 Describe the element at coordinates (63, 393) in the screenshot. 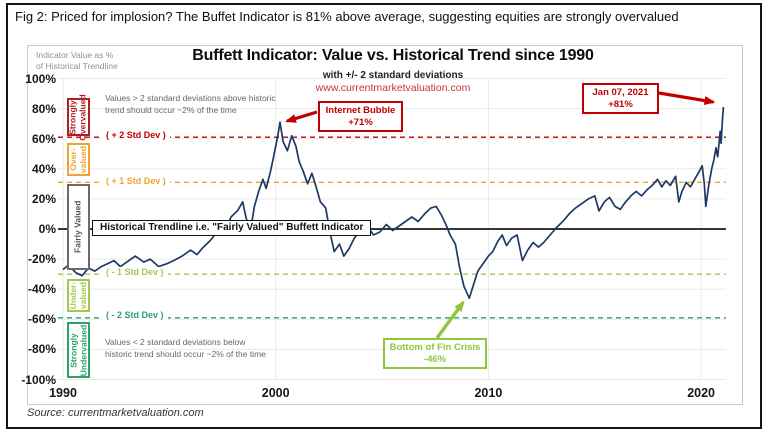

I see `x-axis-tick-label: 1990` at that location.